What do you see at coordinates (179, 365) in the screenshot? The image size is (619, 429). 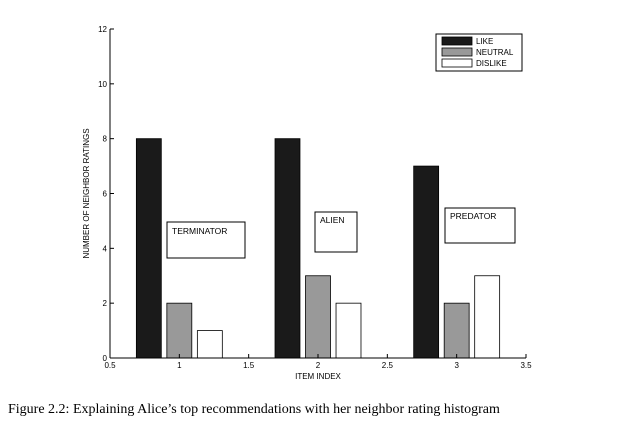 I see `x-tick-label: 1` at bounding box center [179, 365].